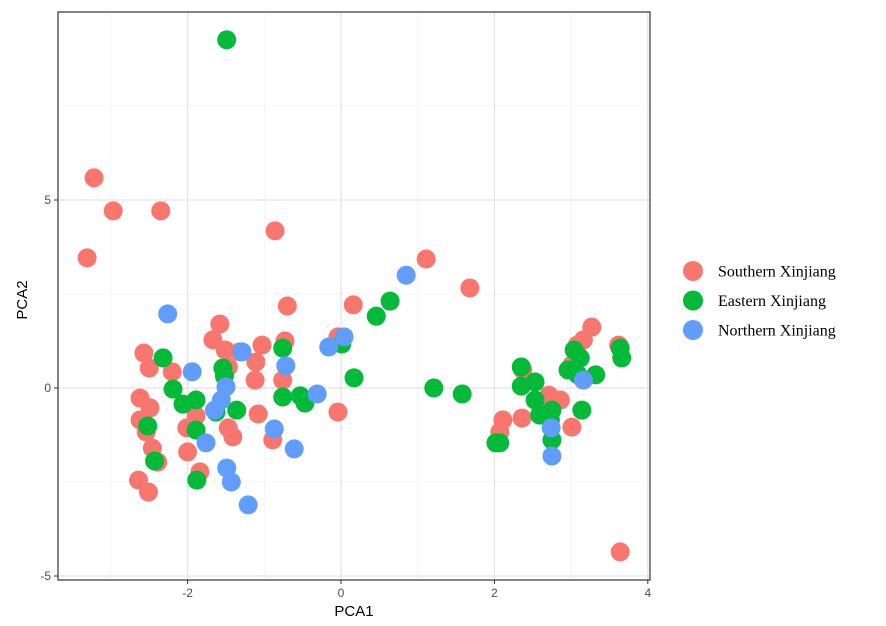 This screenshot has height=626, width=886. Describe the element at coordinates (772, 301) in the screenshot. I see `legend-label-eastern-xinjiang: Eastern Xinjiang` at that location.